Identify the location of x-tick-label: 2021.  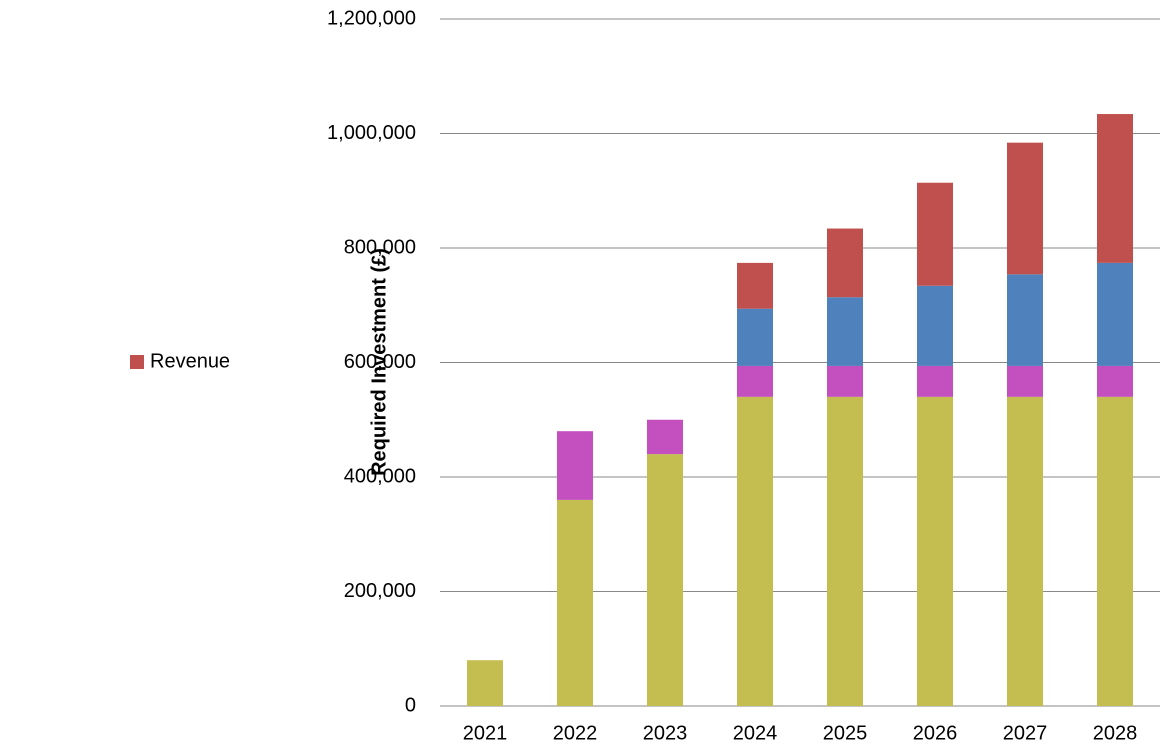
(485, 733).